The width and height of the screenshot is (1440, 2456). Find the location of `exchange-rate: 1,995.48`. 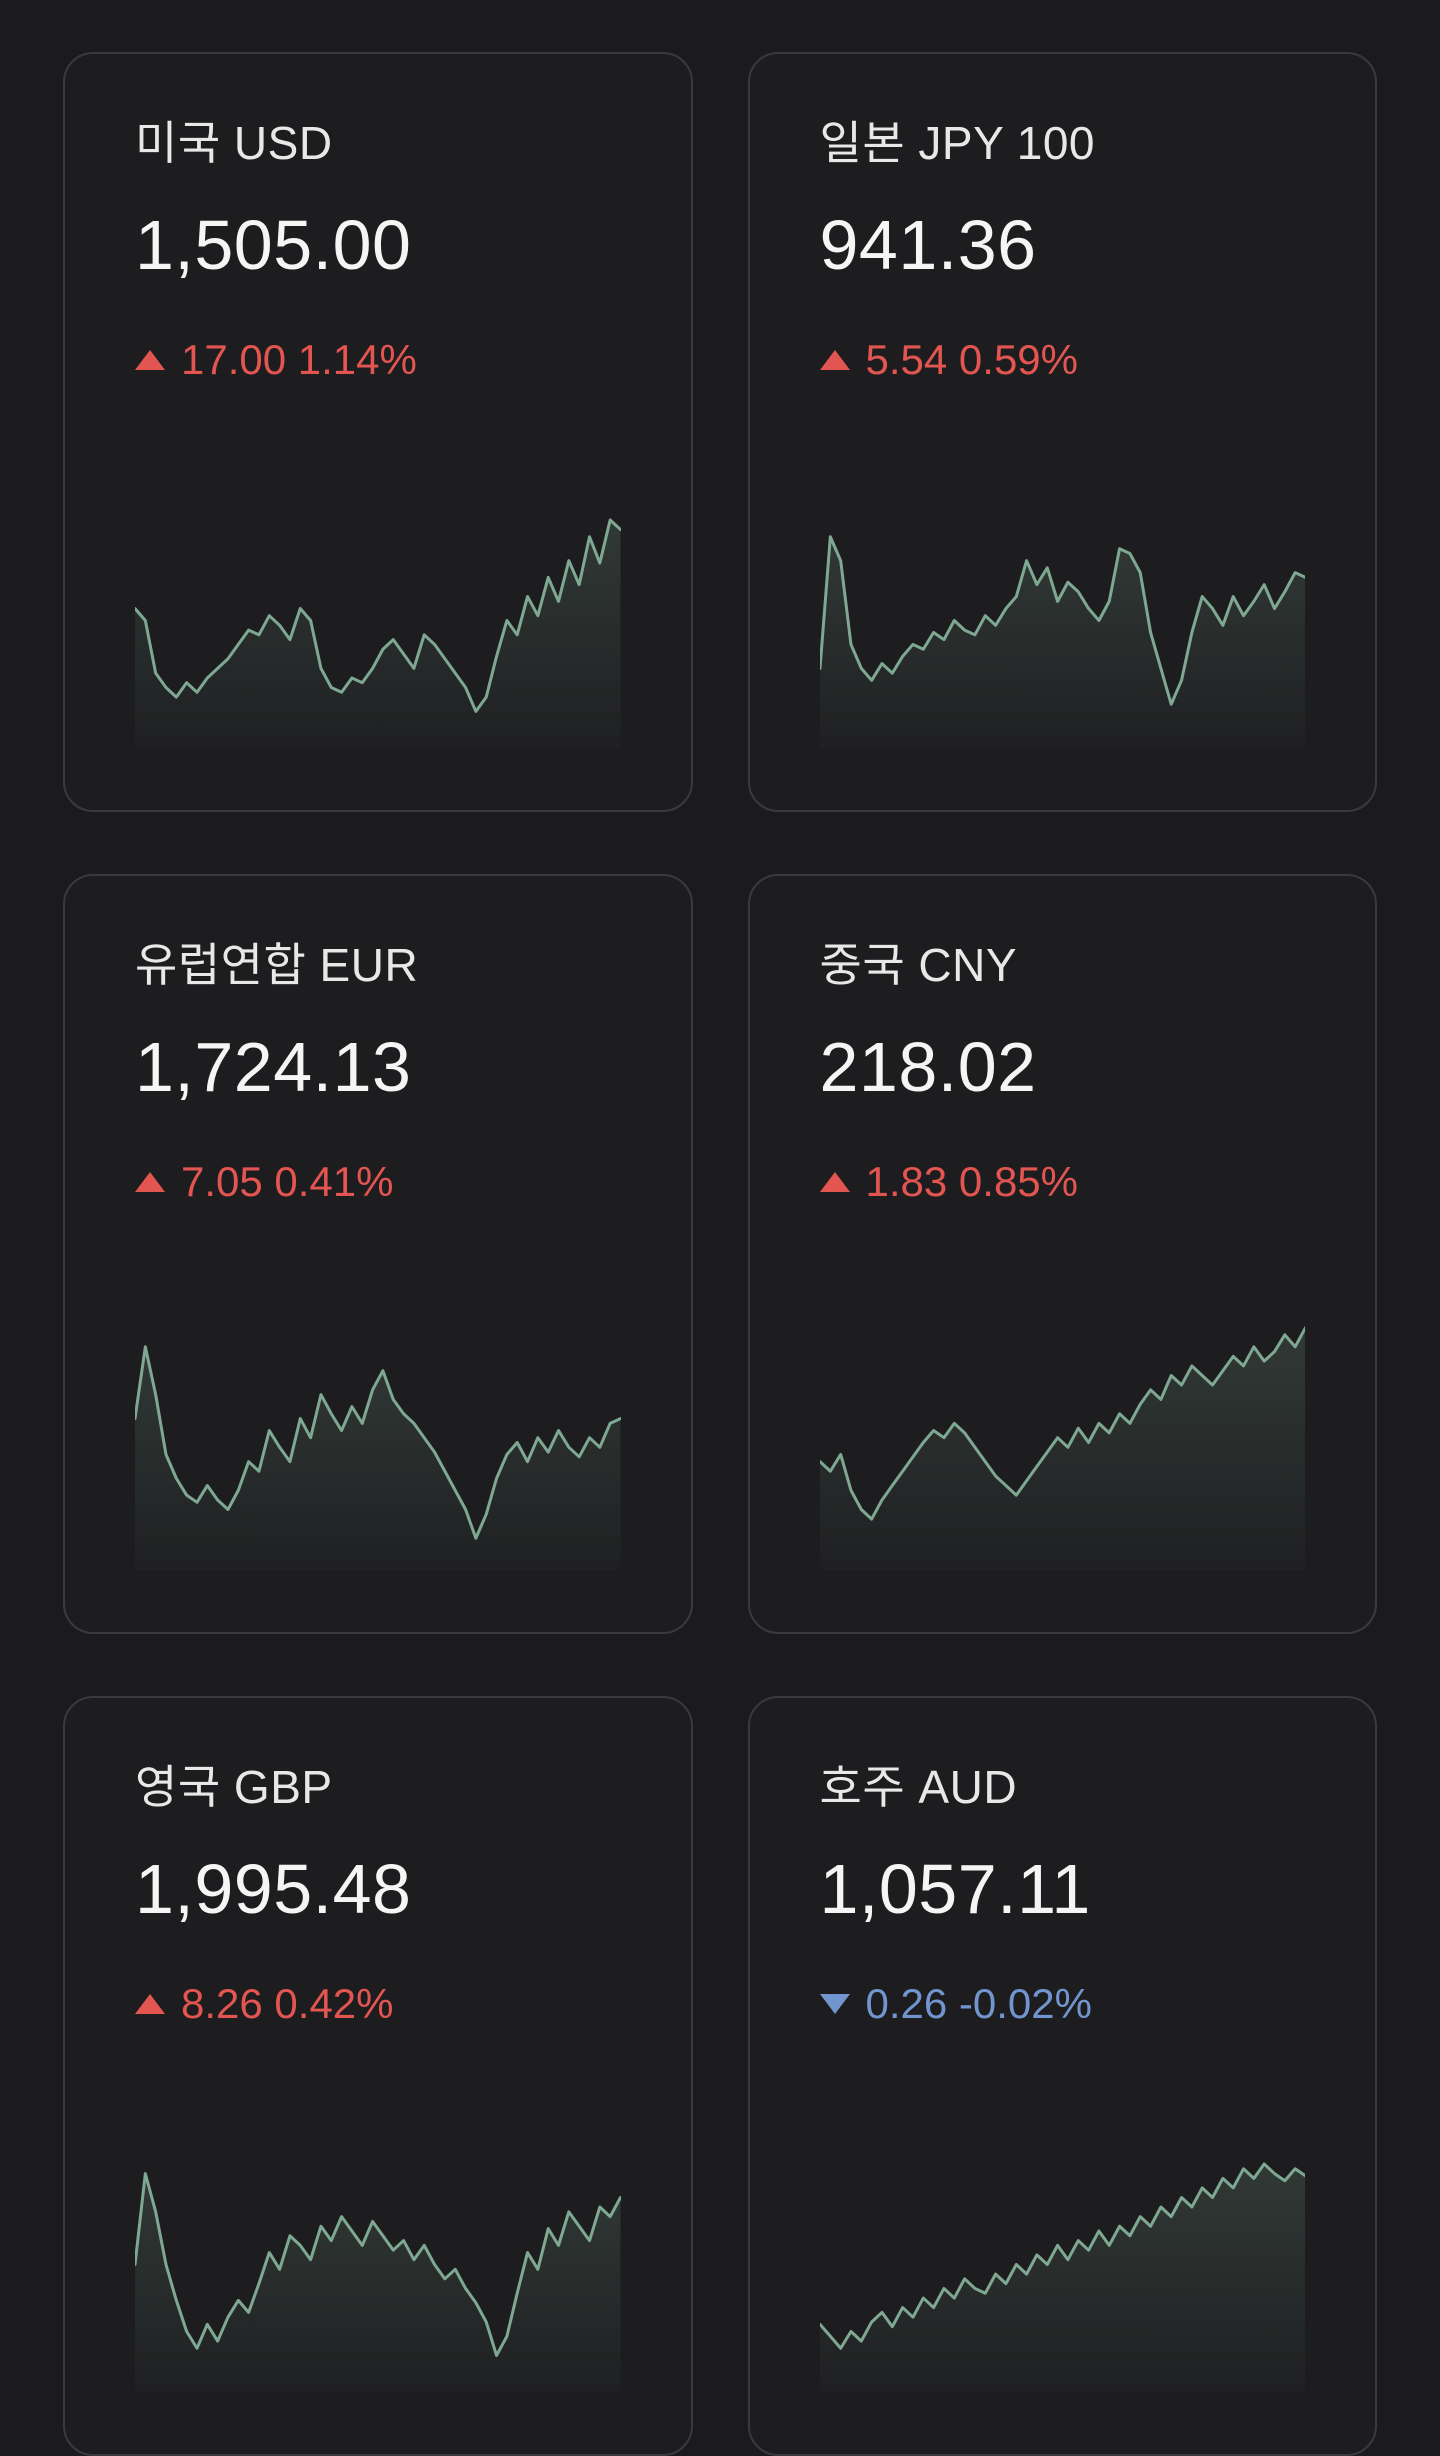

exchange-rate: 1,995.48 is located at coordinates (273, 1888).